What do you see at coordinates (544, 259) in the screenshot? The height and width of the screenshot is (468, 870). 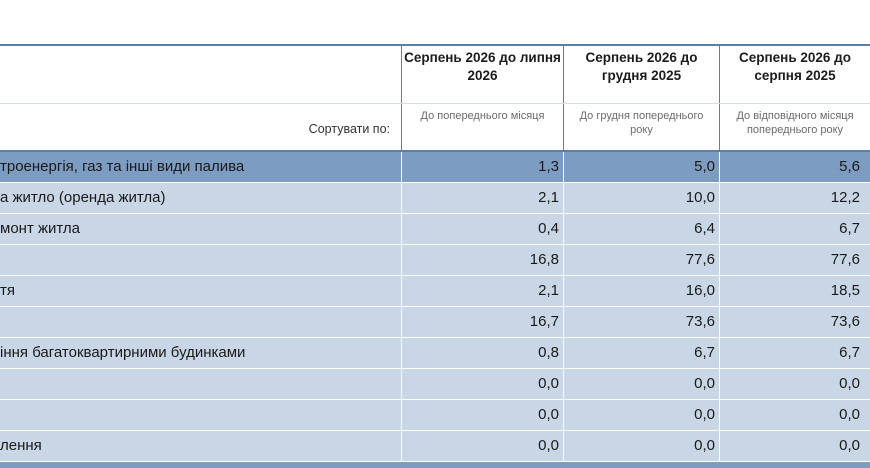 I see `cell-value: 16,8` at bounding box center [544, 259].